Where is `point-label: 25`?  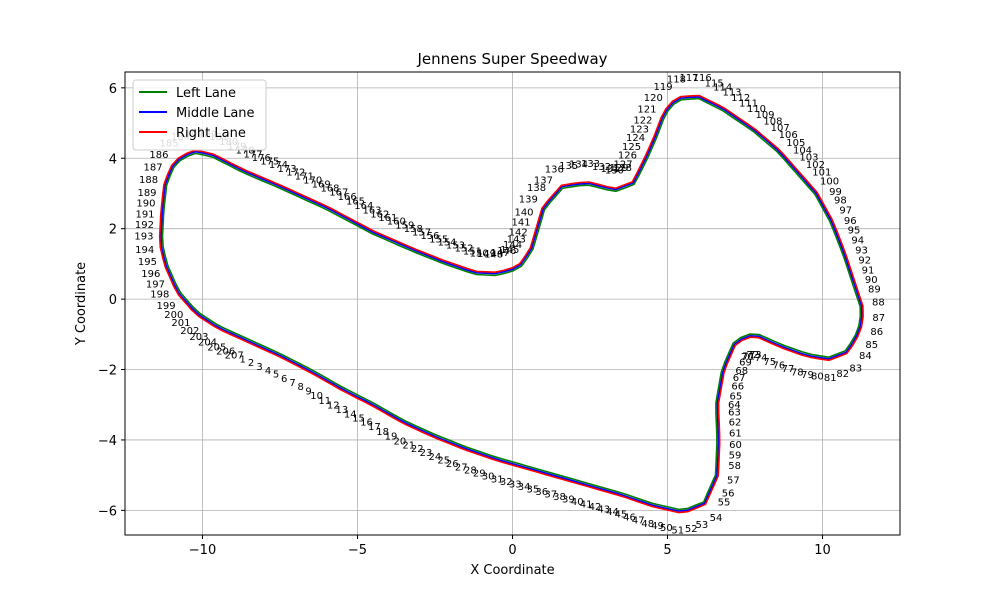 point-label: 25 is located at coordinates (443, 460).